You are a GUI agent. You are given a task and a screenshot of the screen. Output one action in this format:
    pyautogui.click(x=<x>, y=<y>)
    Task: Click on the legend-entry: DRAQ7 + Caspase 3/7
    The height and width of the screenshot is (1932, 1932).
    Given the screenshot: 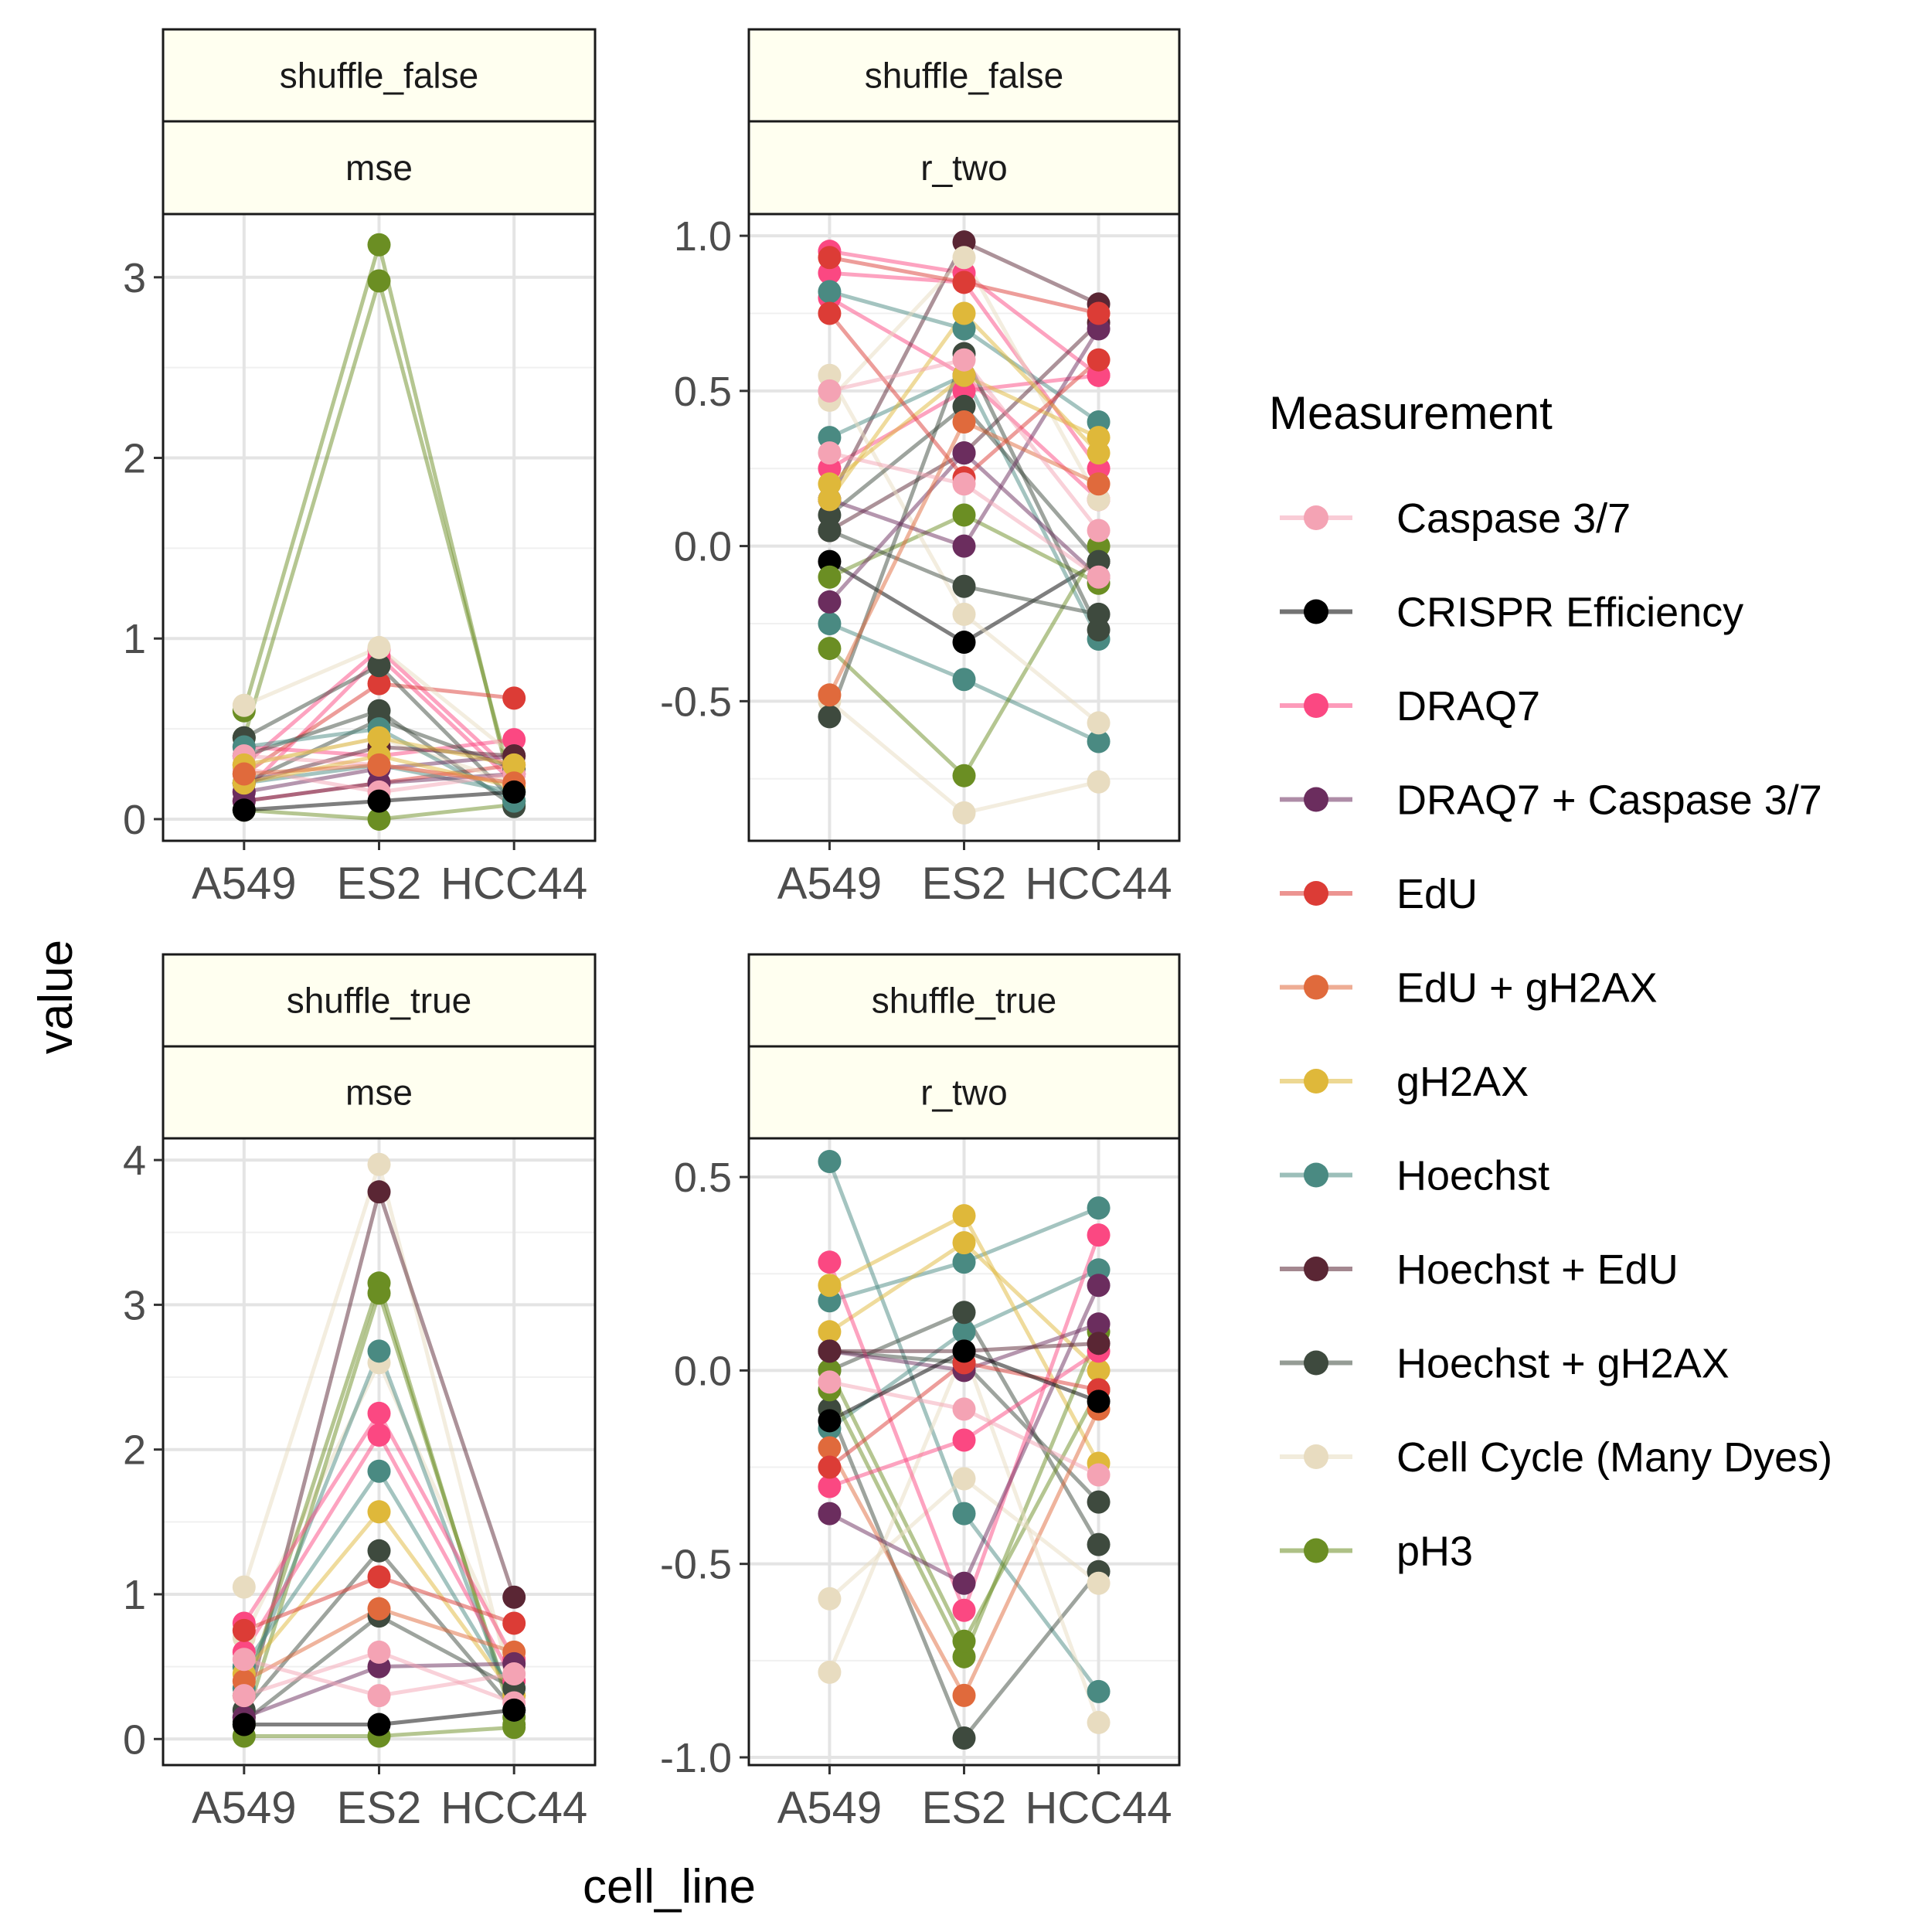 What is the action you would take?
    pyautogui.click(x=1551, y=800)
    